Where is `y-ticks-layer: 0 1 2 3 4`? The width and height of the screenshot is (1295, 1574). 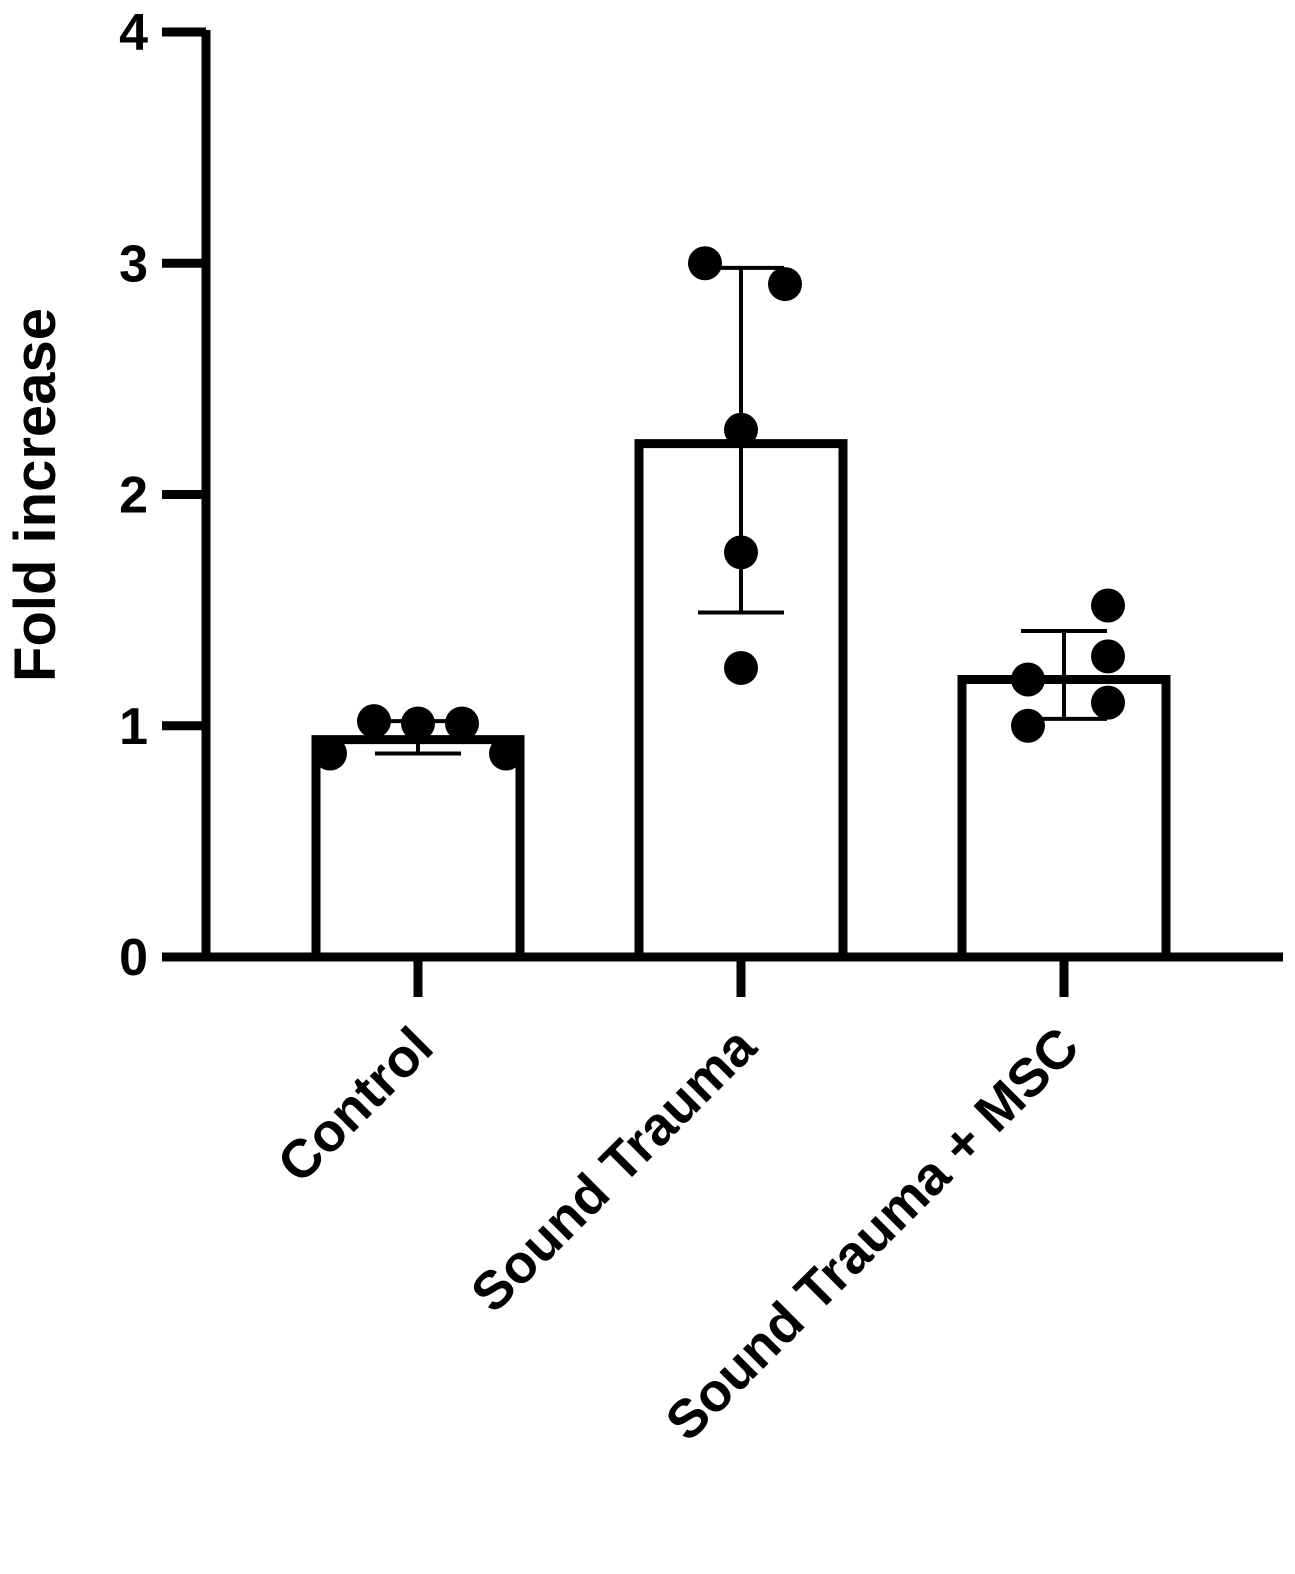
y-ticks-layer: 0 1 2 3 4 is located at coordinates (162, 495).